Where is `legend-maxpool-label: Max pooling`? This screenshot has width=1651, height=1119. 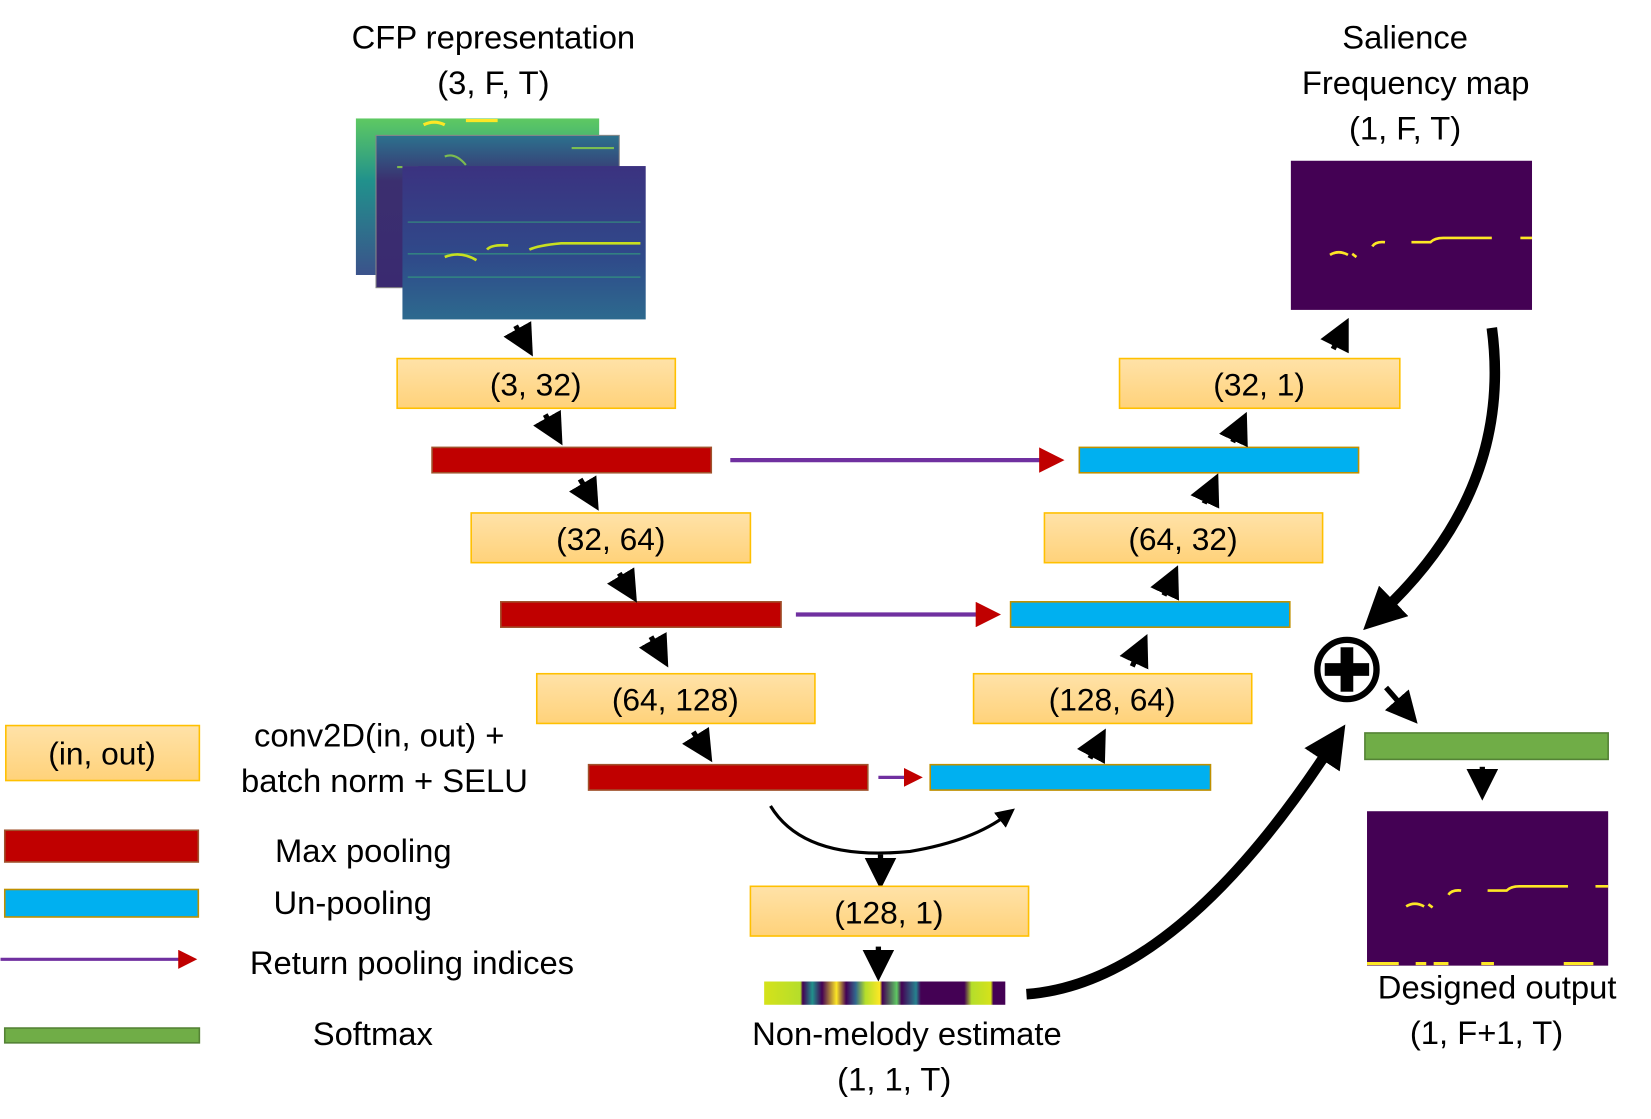 legend-maxpool-label: Max pooling is located at coordinates (363, 850).